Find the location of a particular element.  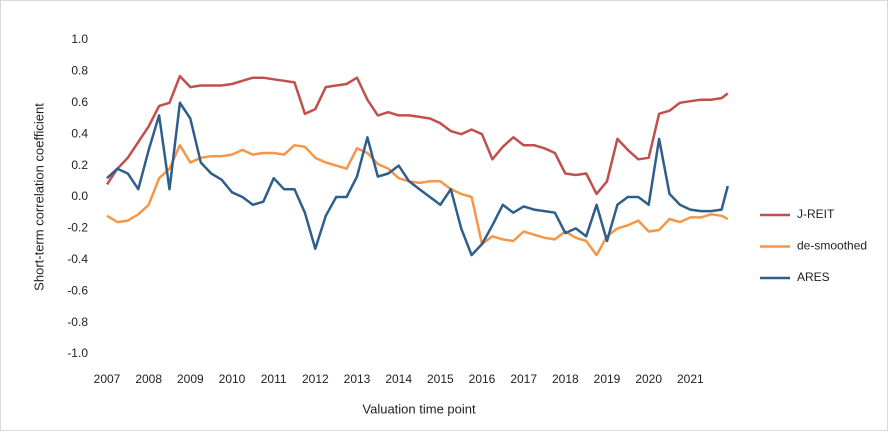

y-tick-label: 0.6 is located at coordinates (79, 102).